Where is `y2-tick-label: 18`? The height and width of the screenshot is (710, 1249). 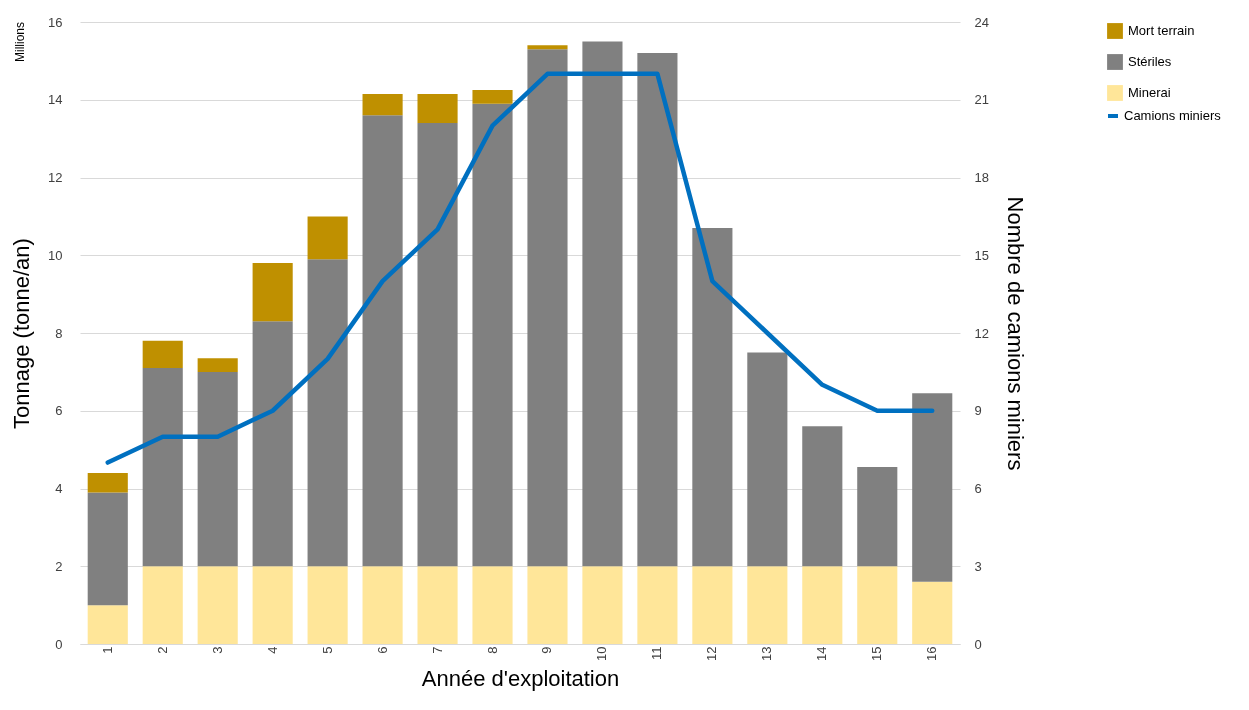
y2-tick-label: 18 is located at coordinates (981, 177).